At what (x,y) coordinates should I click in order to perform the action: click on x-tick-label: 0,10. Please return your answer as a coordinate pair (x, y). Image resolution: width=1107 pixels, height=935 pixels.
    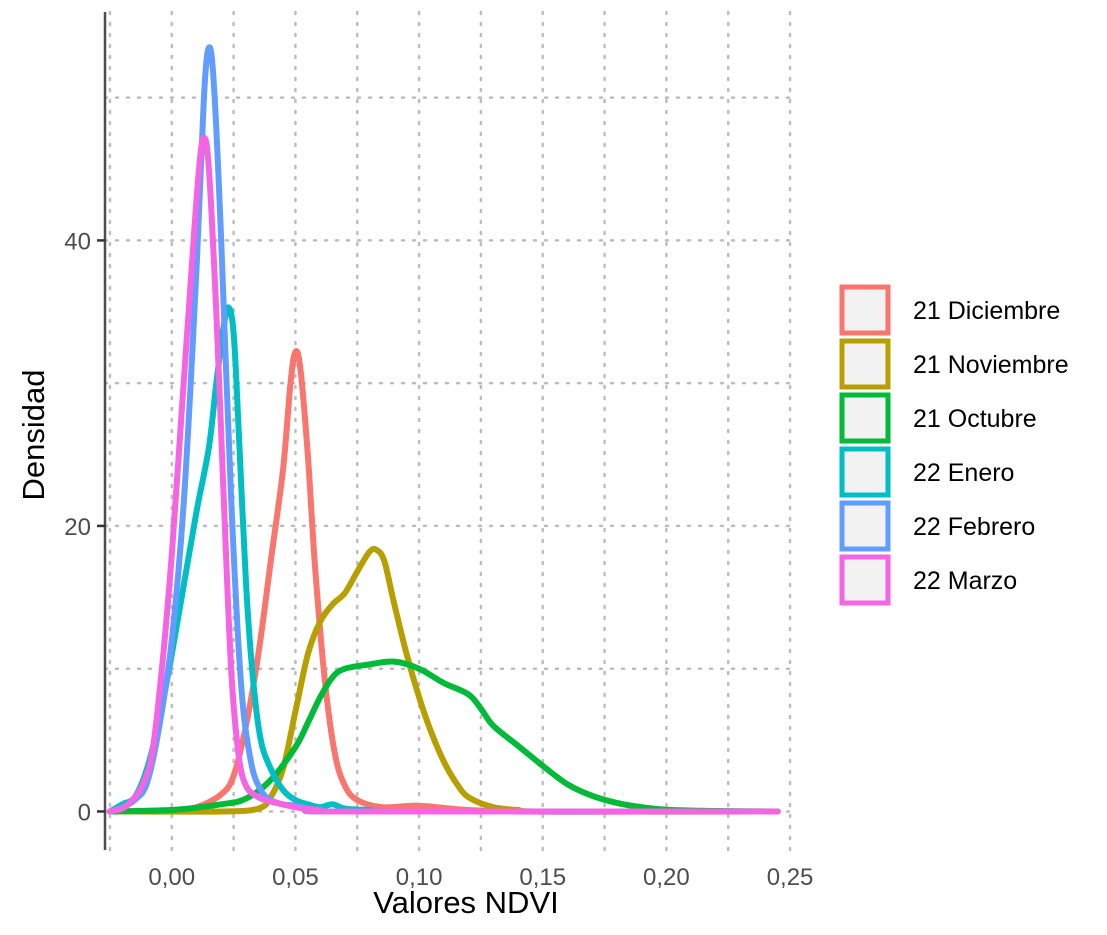
    Looking at the image, I should click on (419, 877).